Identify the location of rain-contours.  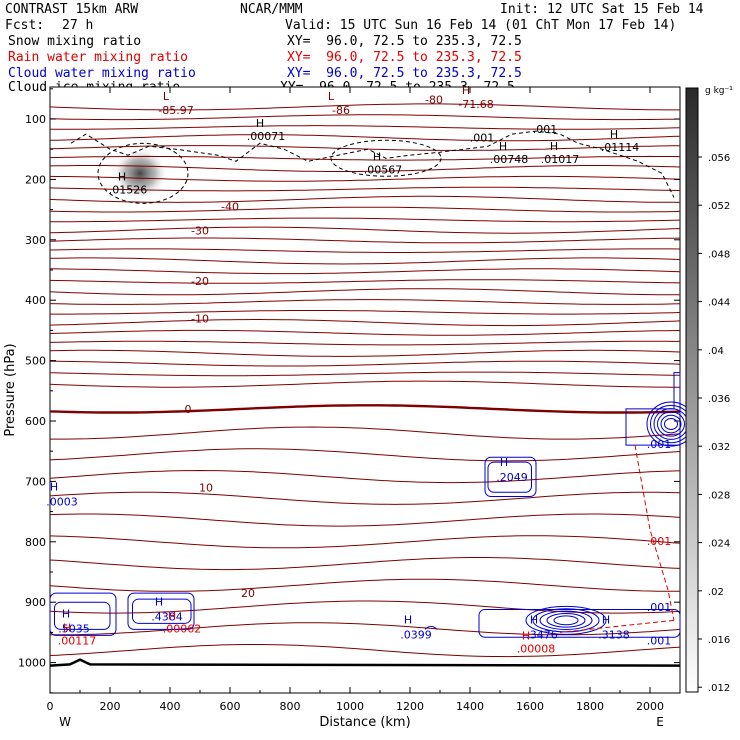
(617, 539).